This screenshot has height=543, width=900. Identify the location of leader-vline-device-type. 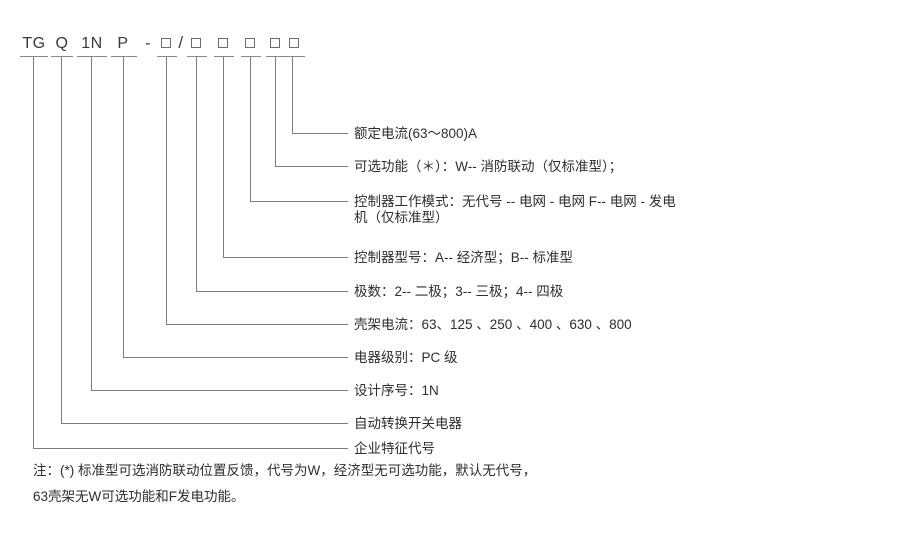
(61, 240).